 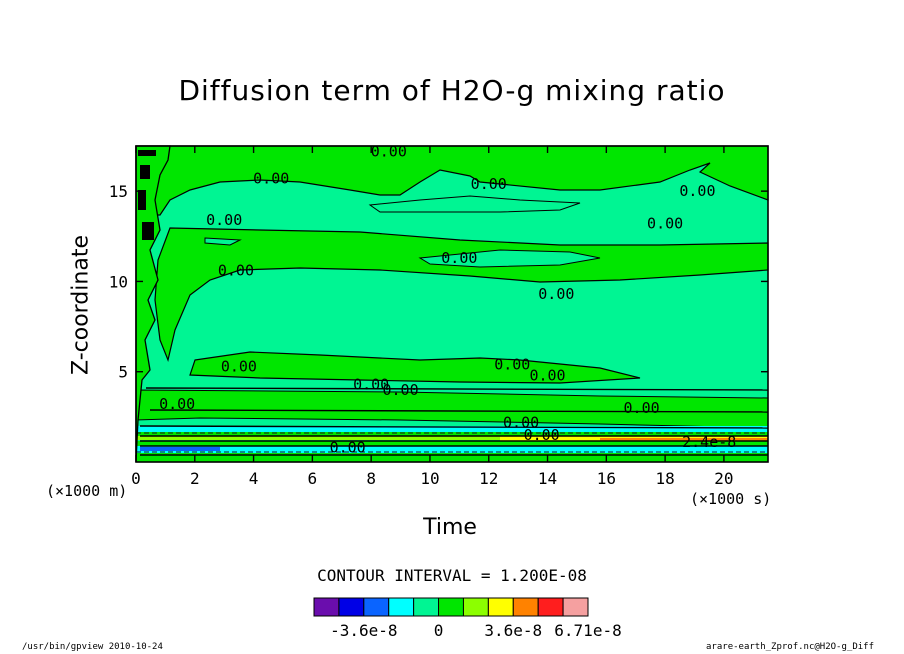 I want to click on x-unit-label: (×1000 s), so click(x=731, y=499).